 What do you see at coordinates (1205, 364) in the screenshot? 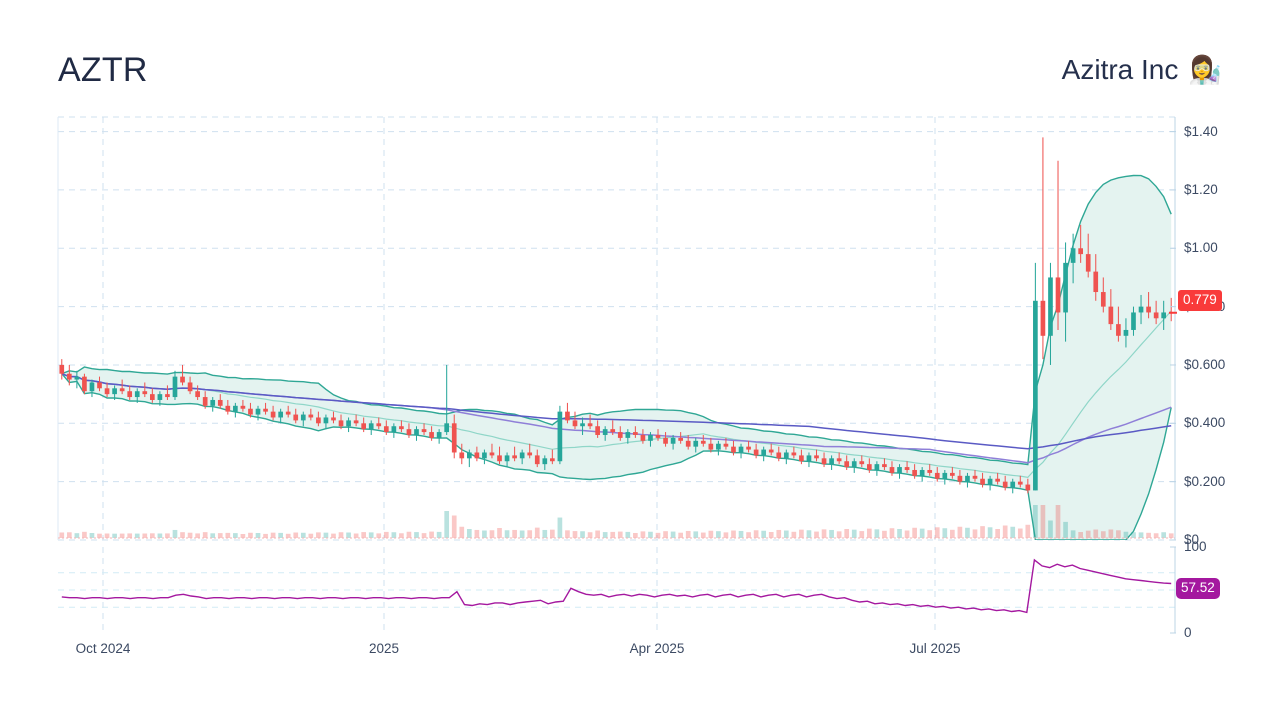
I see `y-axis-label: $0.600` at bounding box center [1205, 364].